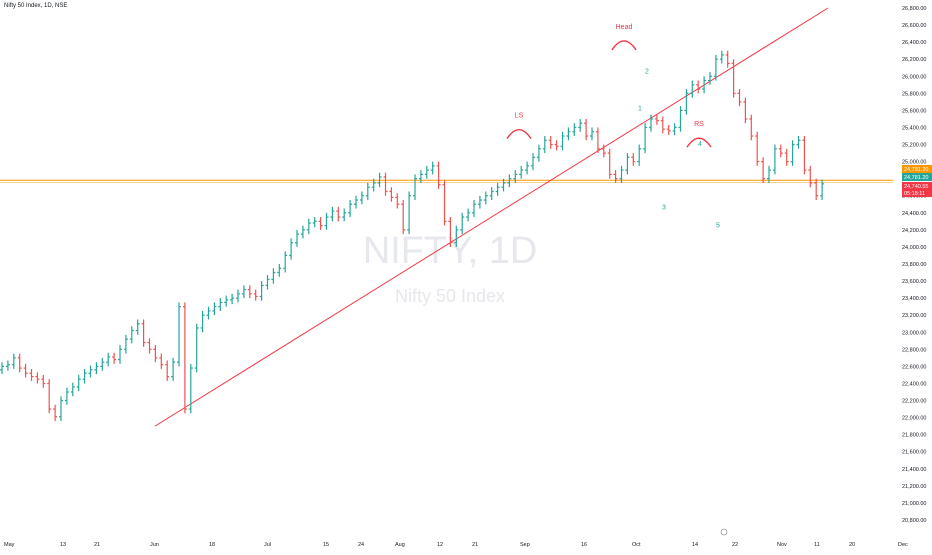 The height and width of the screenshot is (555, 932). I want to click on chart-symbol-title: Nifty 50 Index, 1D, NSE, so click(36, 6).